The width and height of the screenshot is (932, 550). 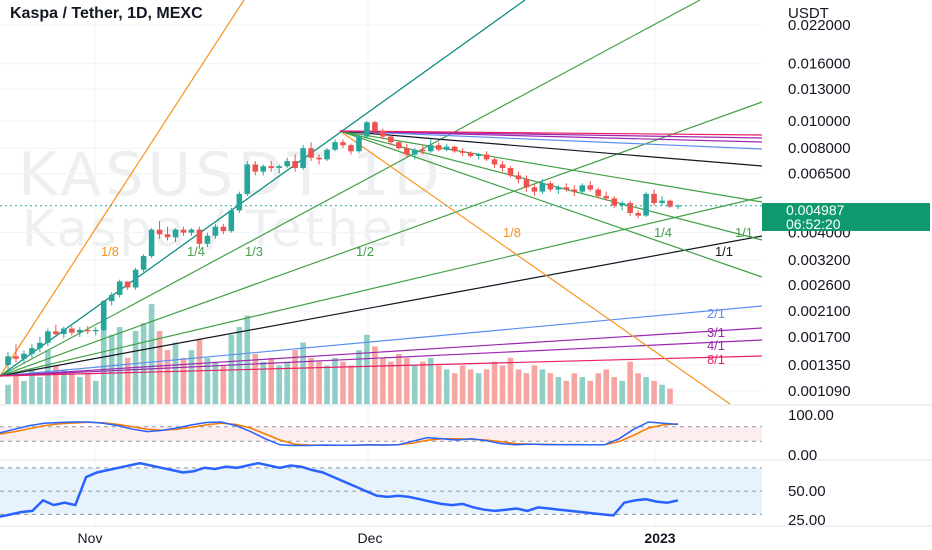 What do you see at coordinates (724, 251) in the screenshot?
I see `gann-fan-label: 1/1` at bounding box center [724, 251].